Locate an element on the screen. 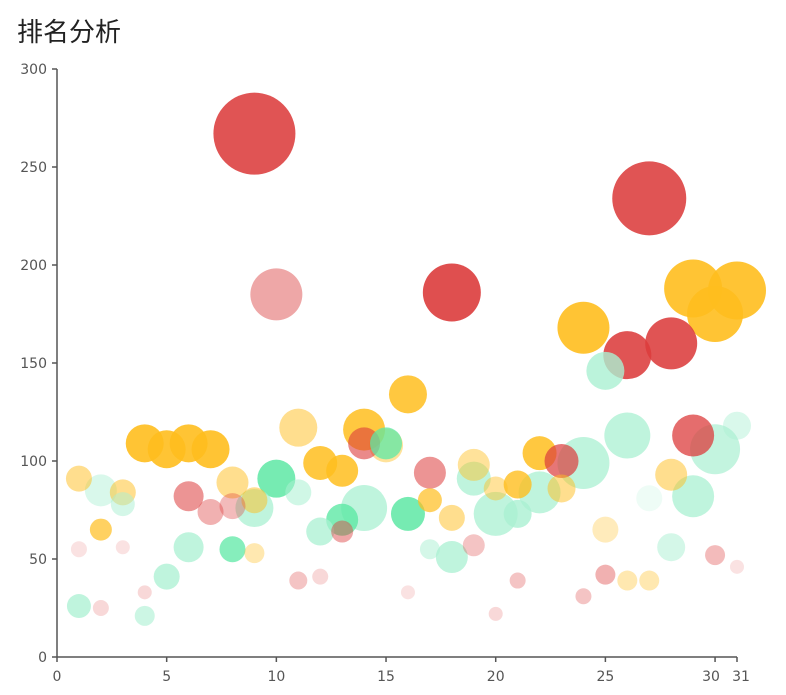  chart-title: 排名分析 is located at coordinates (69, 33).